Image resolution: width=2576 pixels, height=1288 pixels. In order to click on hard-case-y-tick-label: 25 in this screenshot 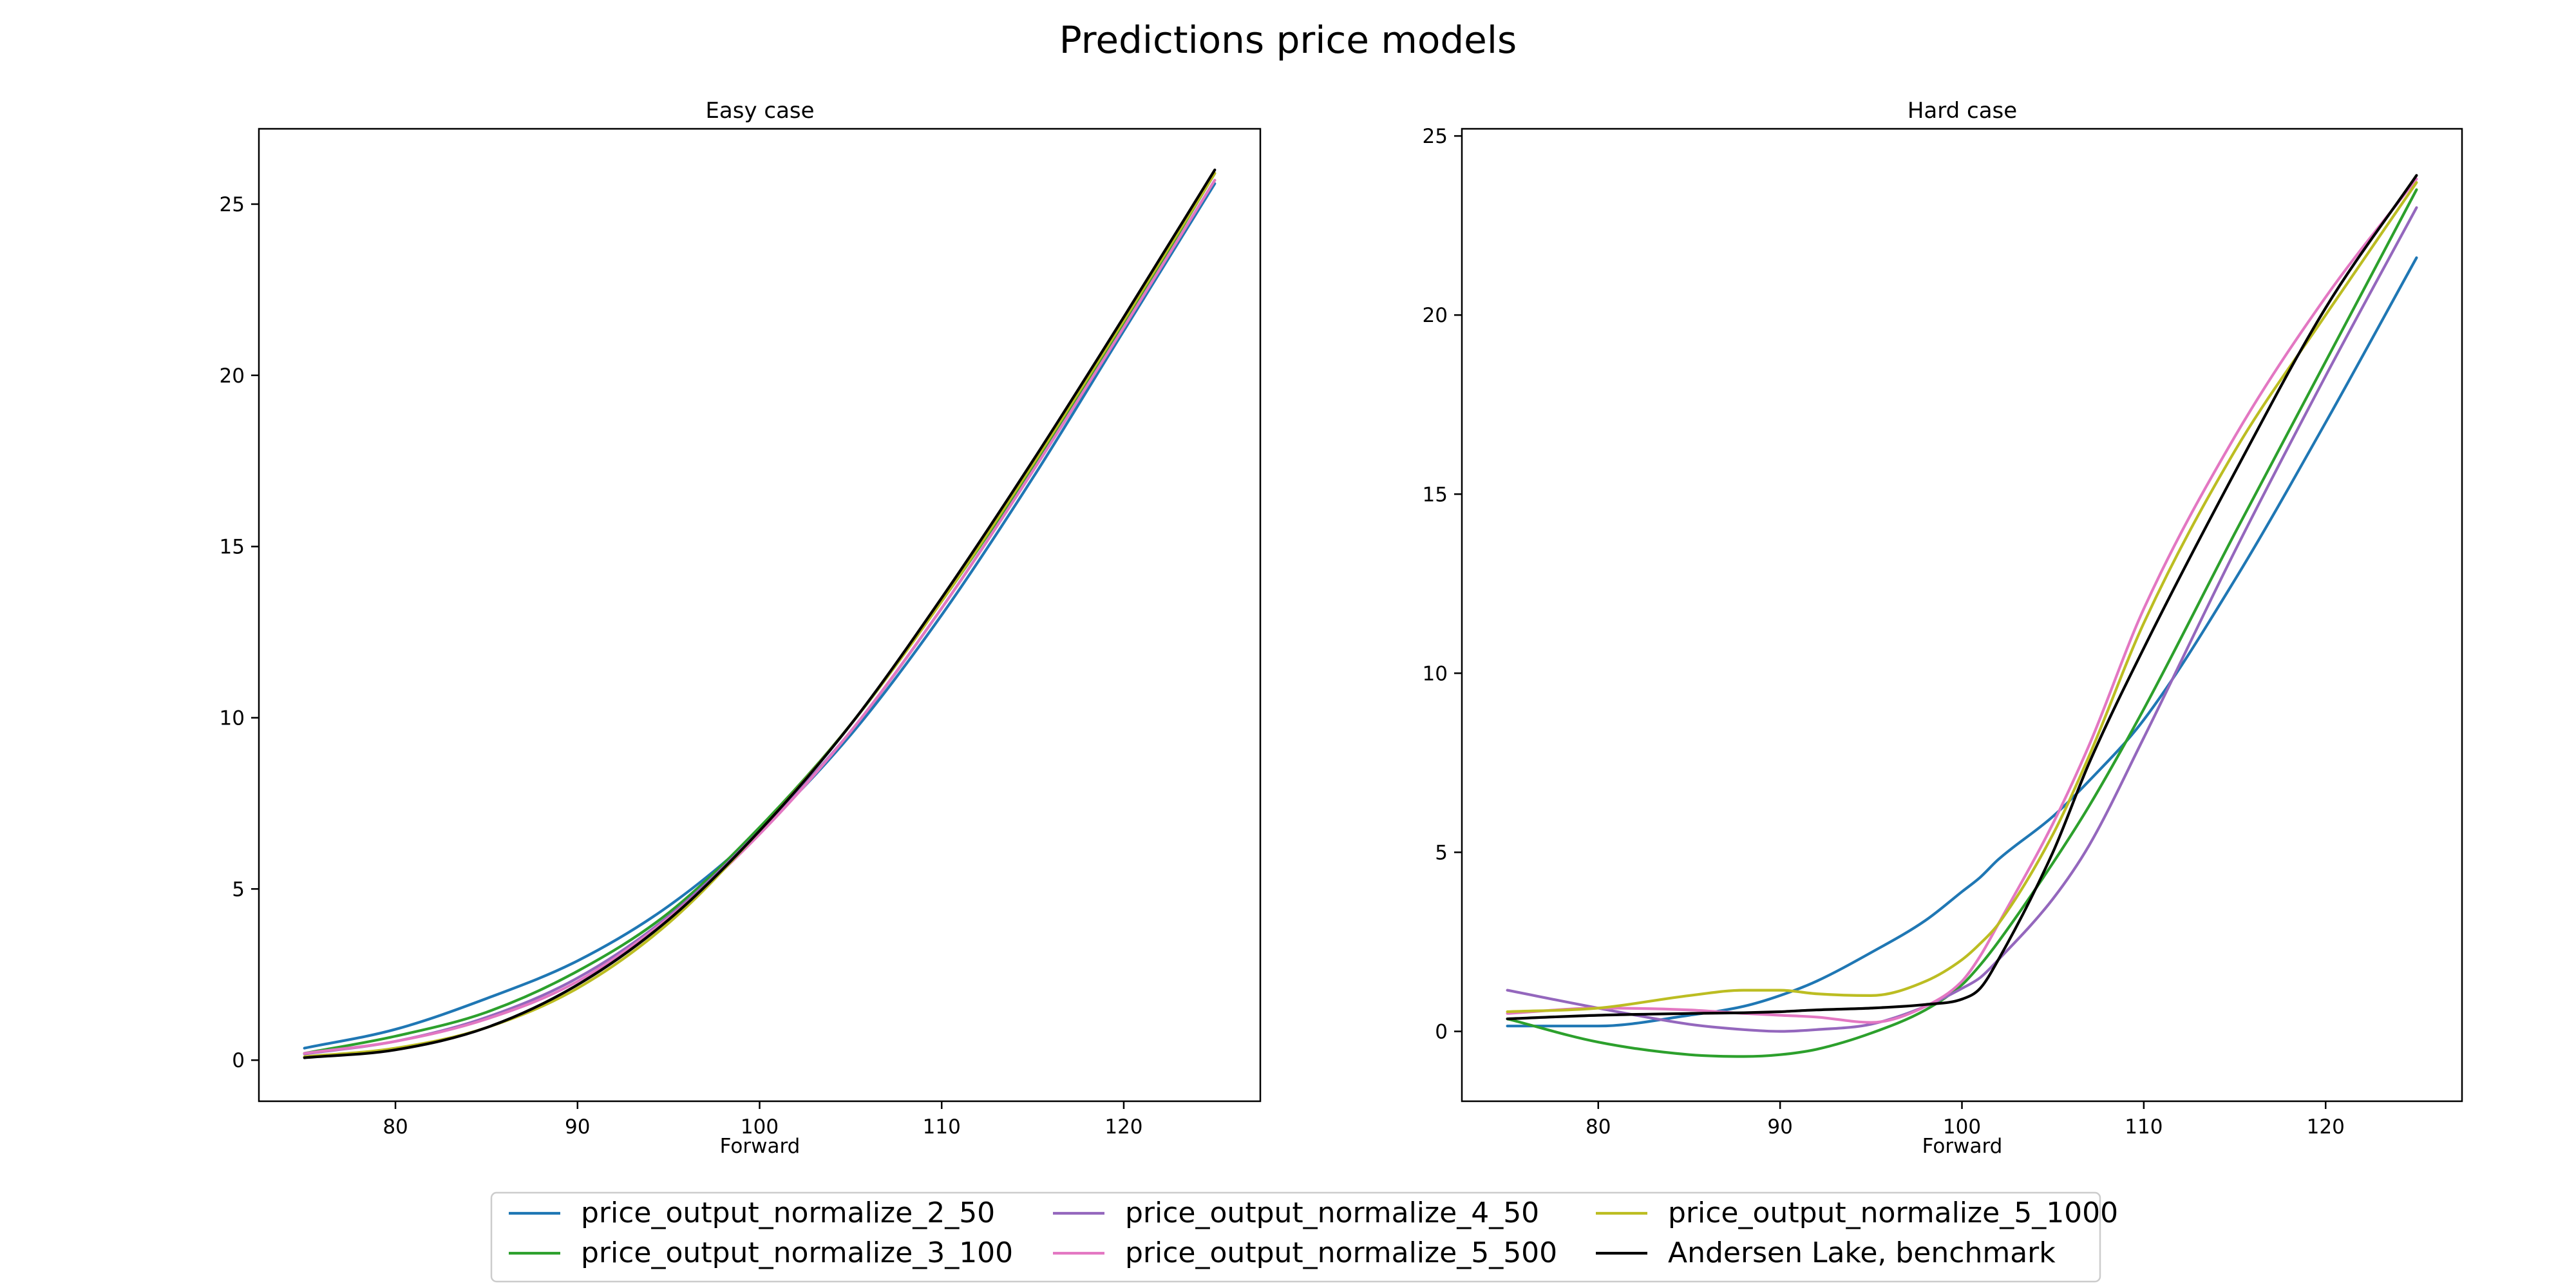, I will do `click(1436, 136)`.